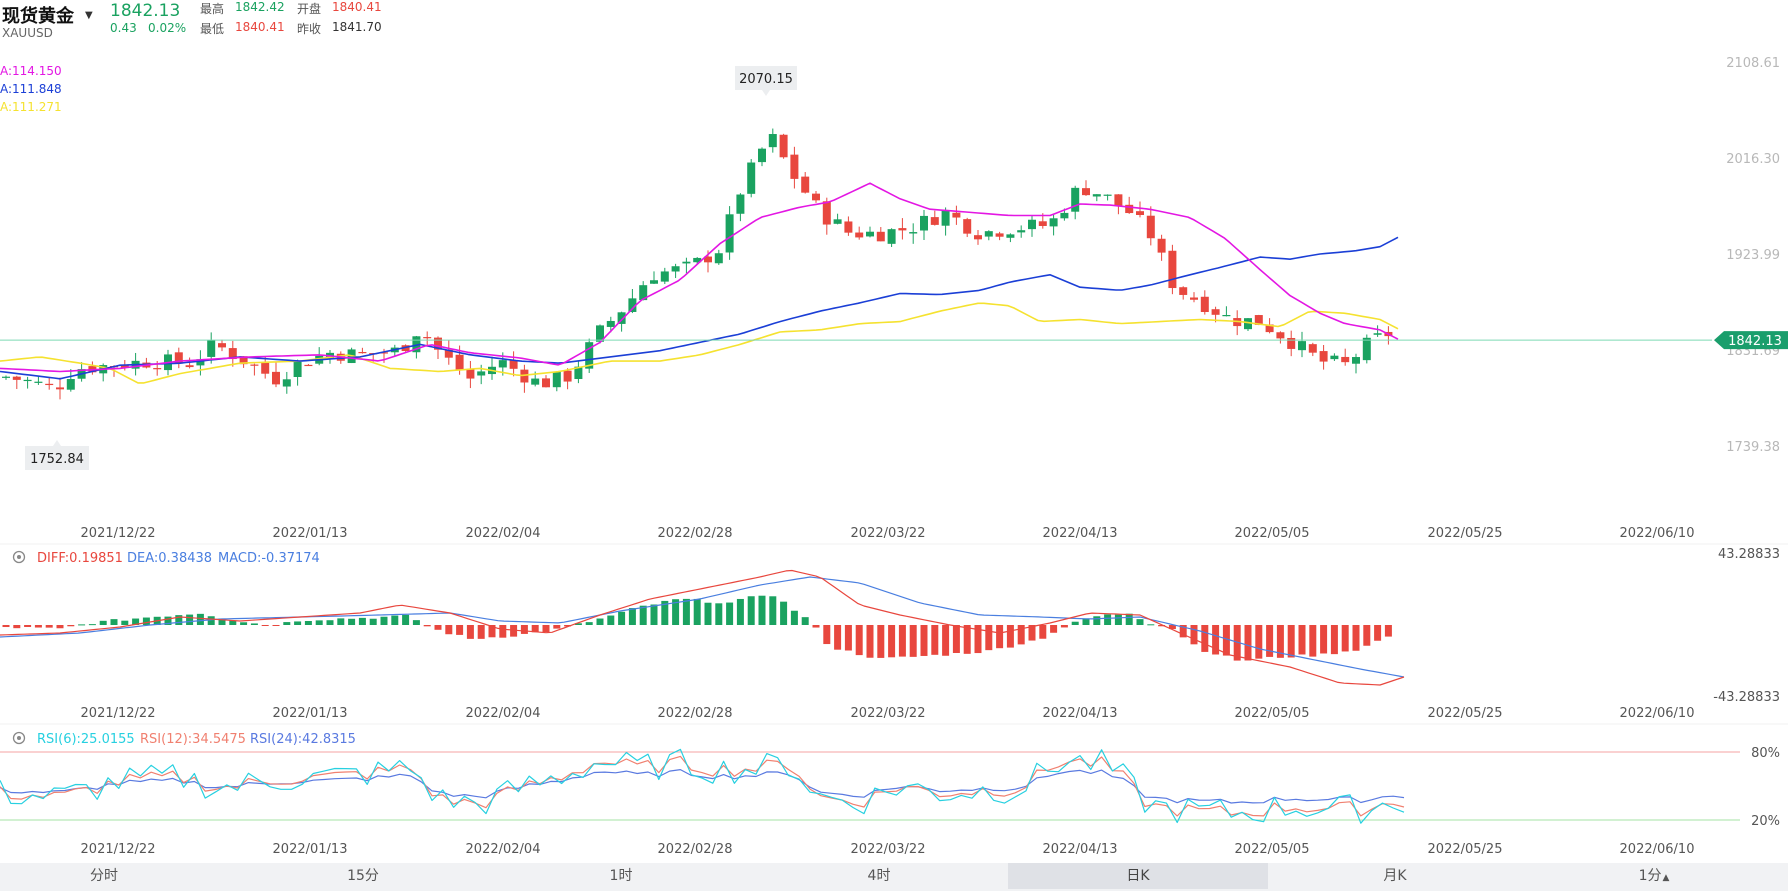 The image size is (1788, 891). What do you see at coordinates (1138, 876) in the screenshot?
I see `period-tab-daily: 日K` at bounding box center [1138, 876].